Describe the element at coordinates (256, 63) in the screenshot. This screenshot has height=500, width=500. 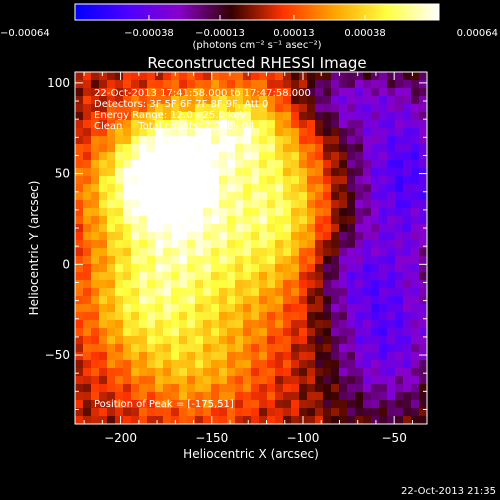
I see `chart-title: Reconstructed RHESSI Image` at that location.